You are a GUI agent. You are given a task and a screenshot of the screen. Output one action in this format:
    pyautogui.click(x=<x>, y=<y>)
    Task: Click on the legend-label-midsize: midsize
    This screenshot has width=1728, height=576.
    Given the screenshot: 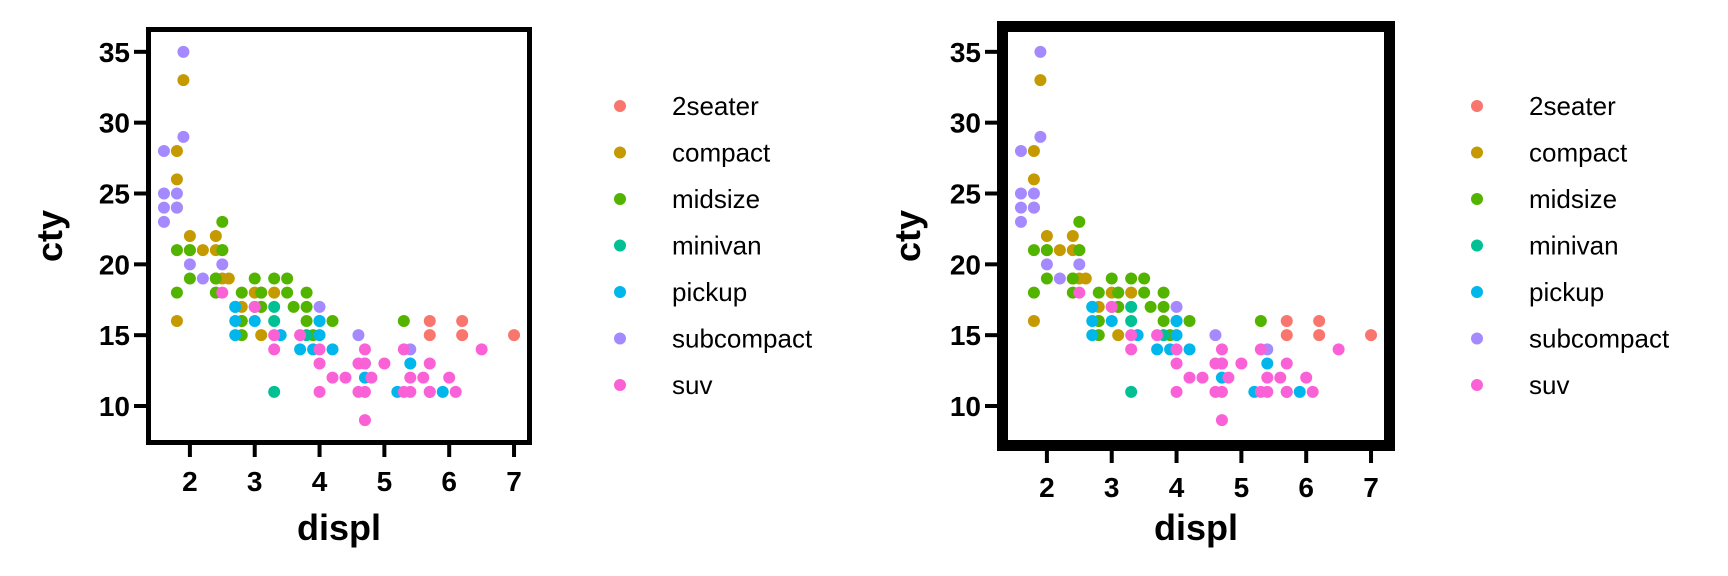 What is the action you would take?
    pyautogui.click(x=1573, y=199)
    